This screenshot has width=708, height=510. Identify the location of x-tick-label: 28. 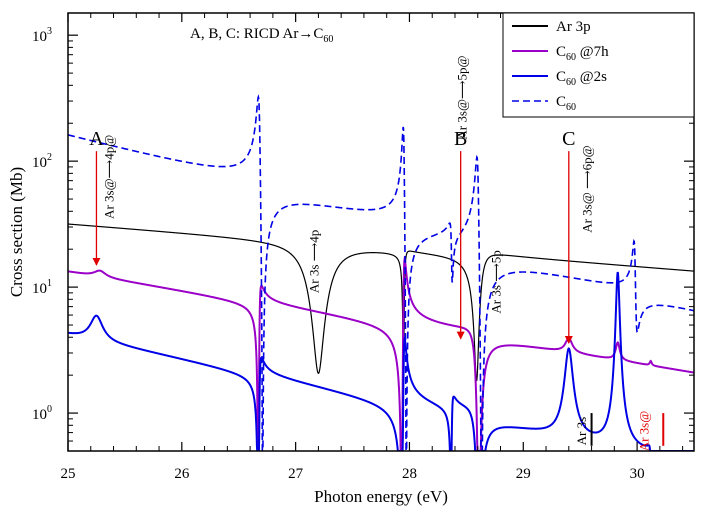
(409, 474).